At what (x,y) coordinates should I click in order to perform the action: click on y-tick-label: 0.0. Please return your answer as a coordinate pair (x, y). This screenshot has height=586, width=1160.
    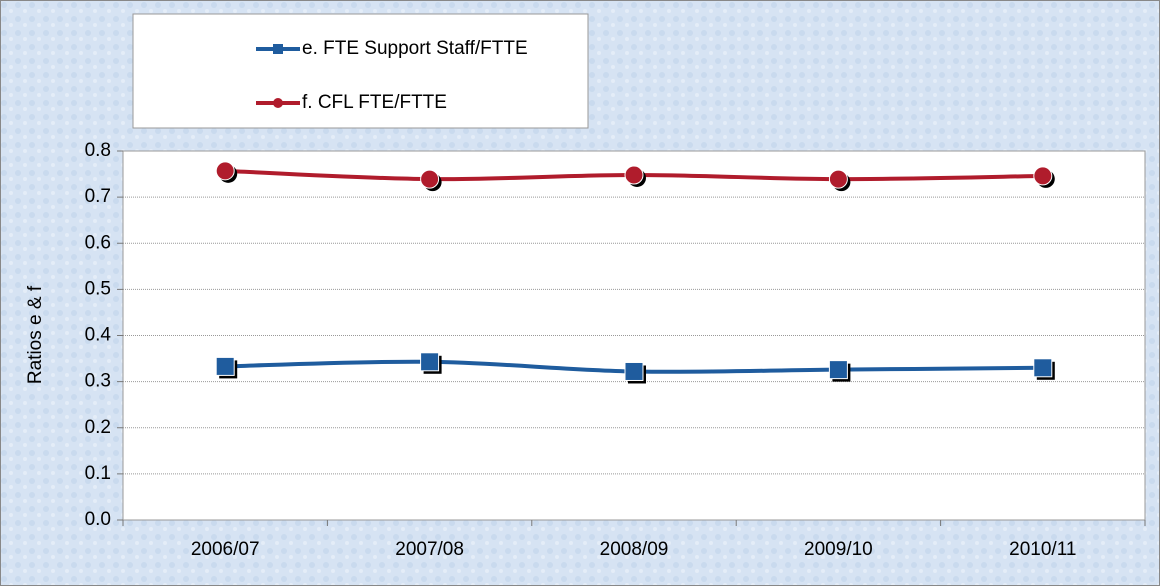
    Looking at the image, I should click on (98, 519).